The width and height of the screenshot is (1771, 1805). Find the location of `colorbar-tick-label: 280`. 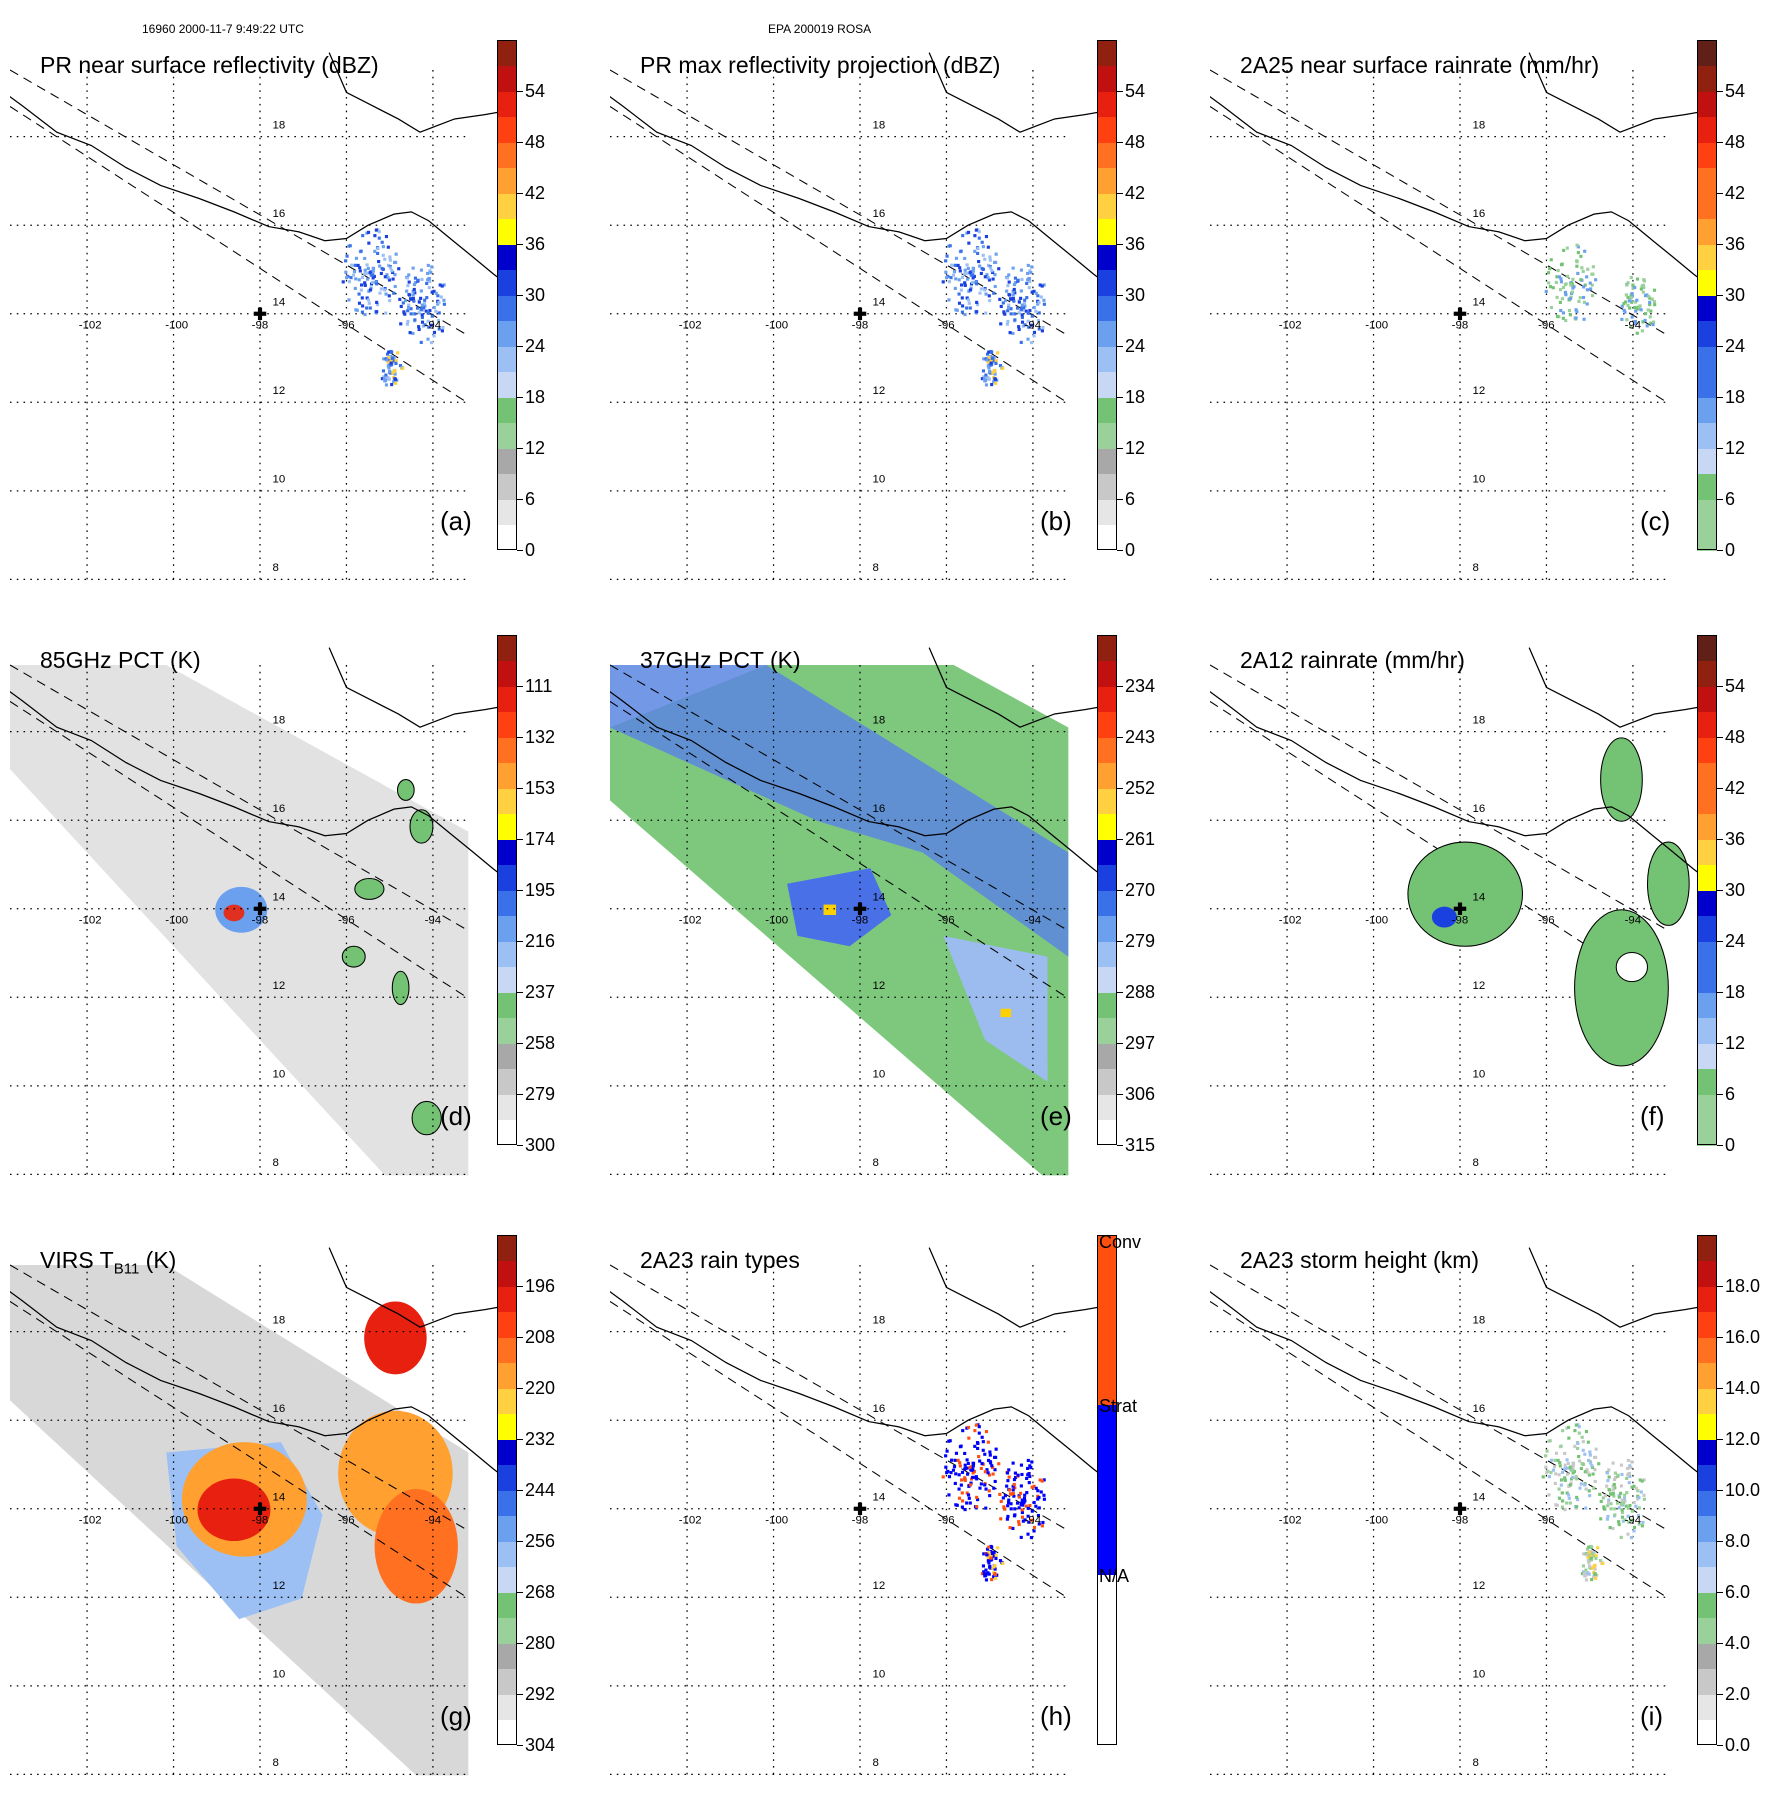

colorbar-tick-label: 280 is located at coordinates (540, 1643).